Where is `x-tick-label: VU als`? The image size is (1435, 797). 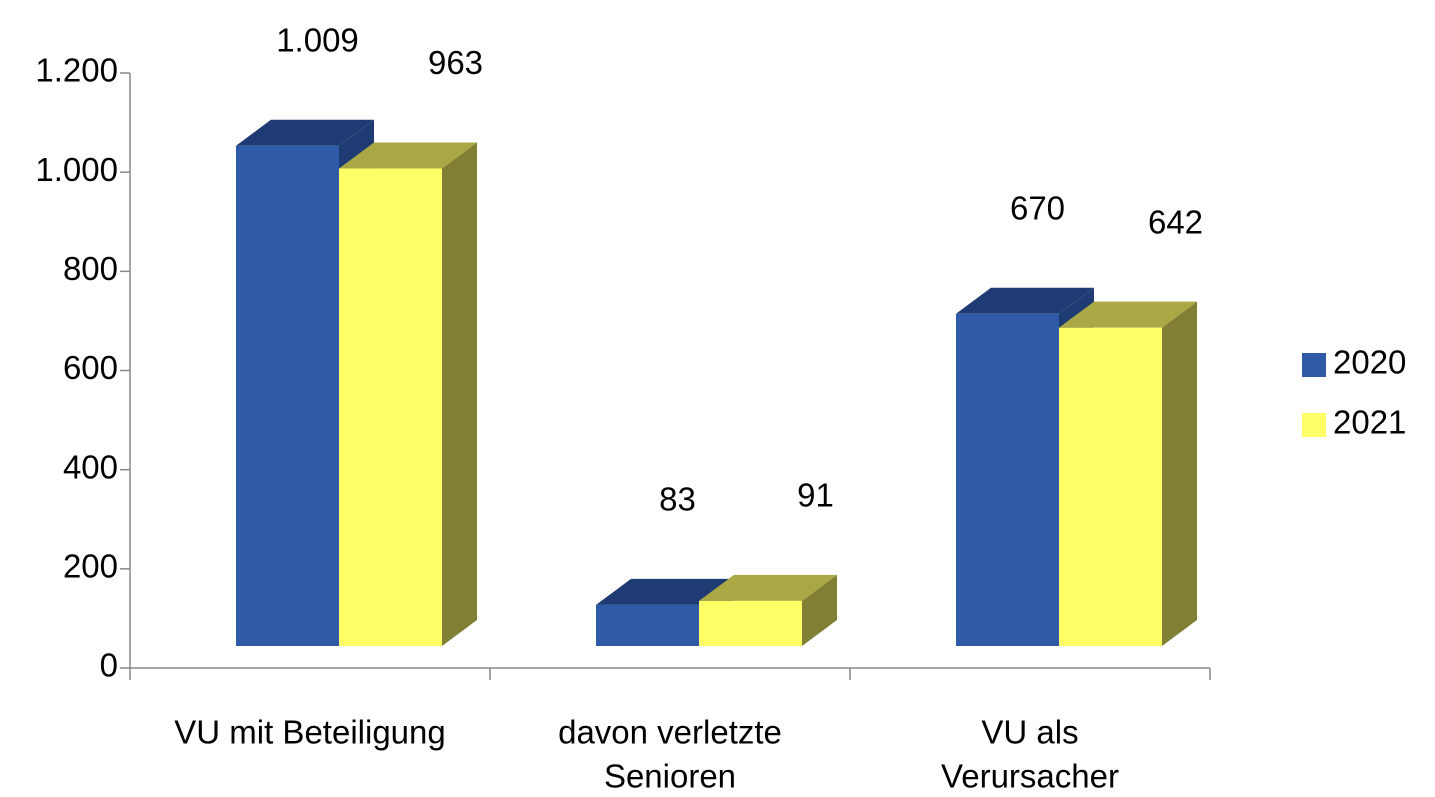
x-tick-label: VU als is located at coordinates (1029, 732).